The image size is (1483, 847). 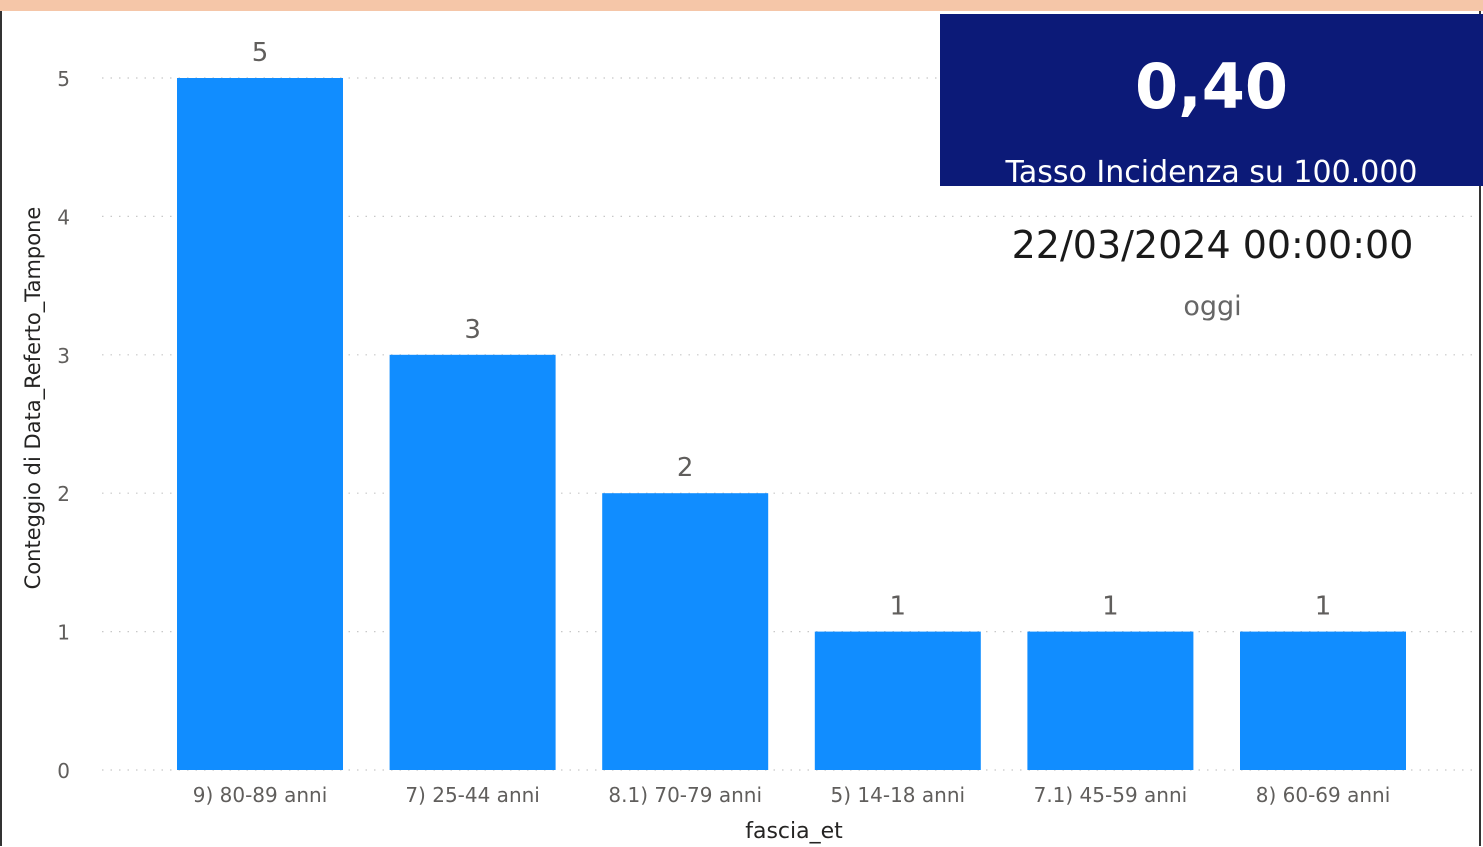 I want to click on date-label: oggi, so click(x=1212, y=306).